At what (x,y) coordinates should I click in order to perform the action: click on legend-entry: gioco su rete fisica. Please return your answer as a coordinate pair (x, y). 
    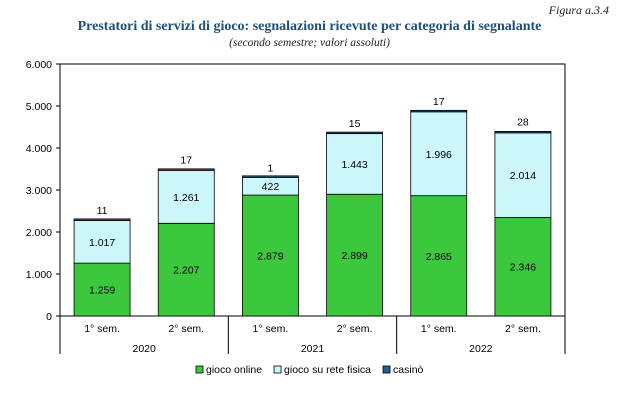
    Looking at the image, I should click on (327, 370).